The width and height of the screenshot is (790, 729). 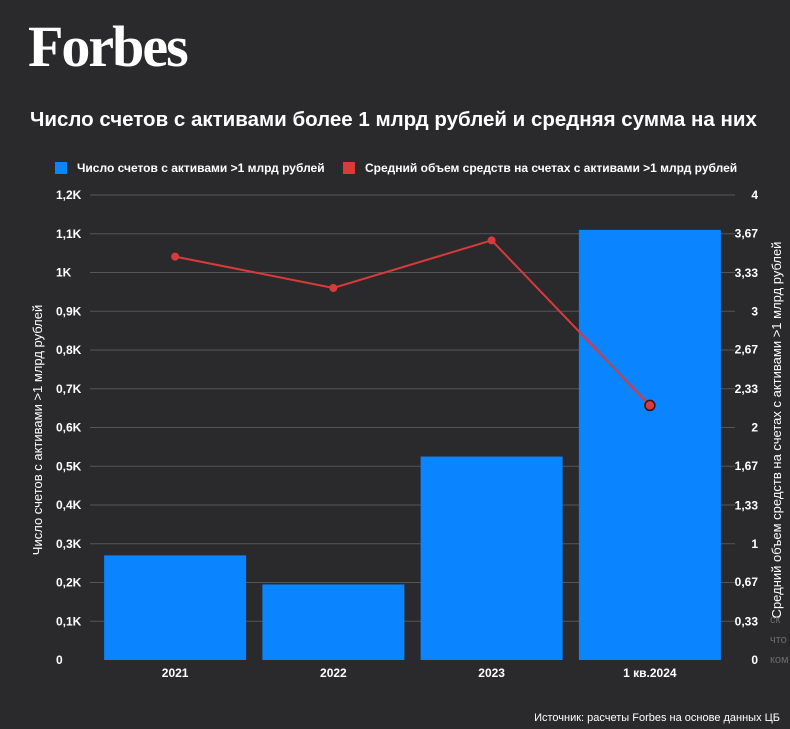 What do you see at coordinates (754, 195) in the screenshot?
I see `y-right-tick-label: 4` at bounding box center [754, 195].